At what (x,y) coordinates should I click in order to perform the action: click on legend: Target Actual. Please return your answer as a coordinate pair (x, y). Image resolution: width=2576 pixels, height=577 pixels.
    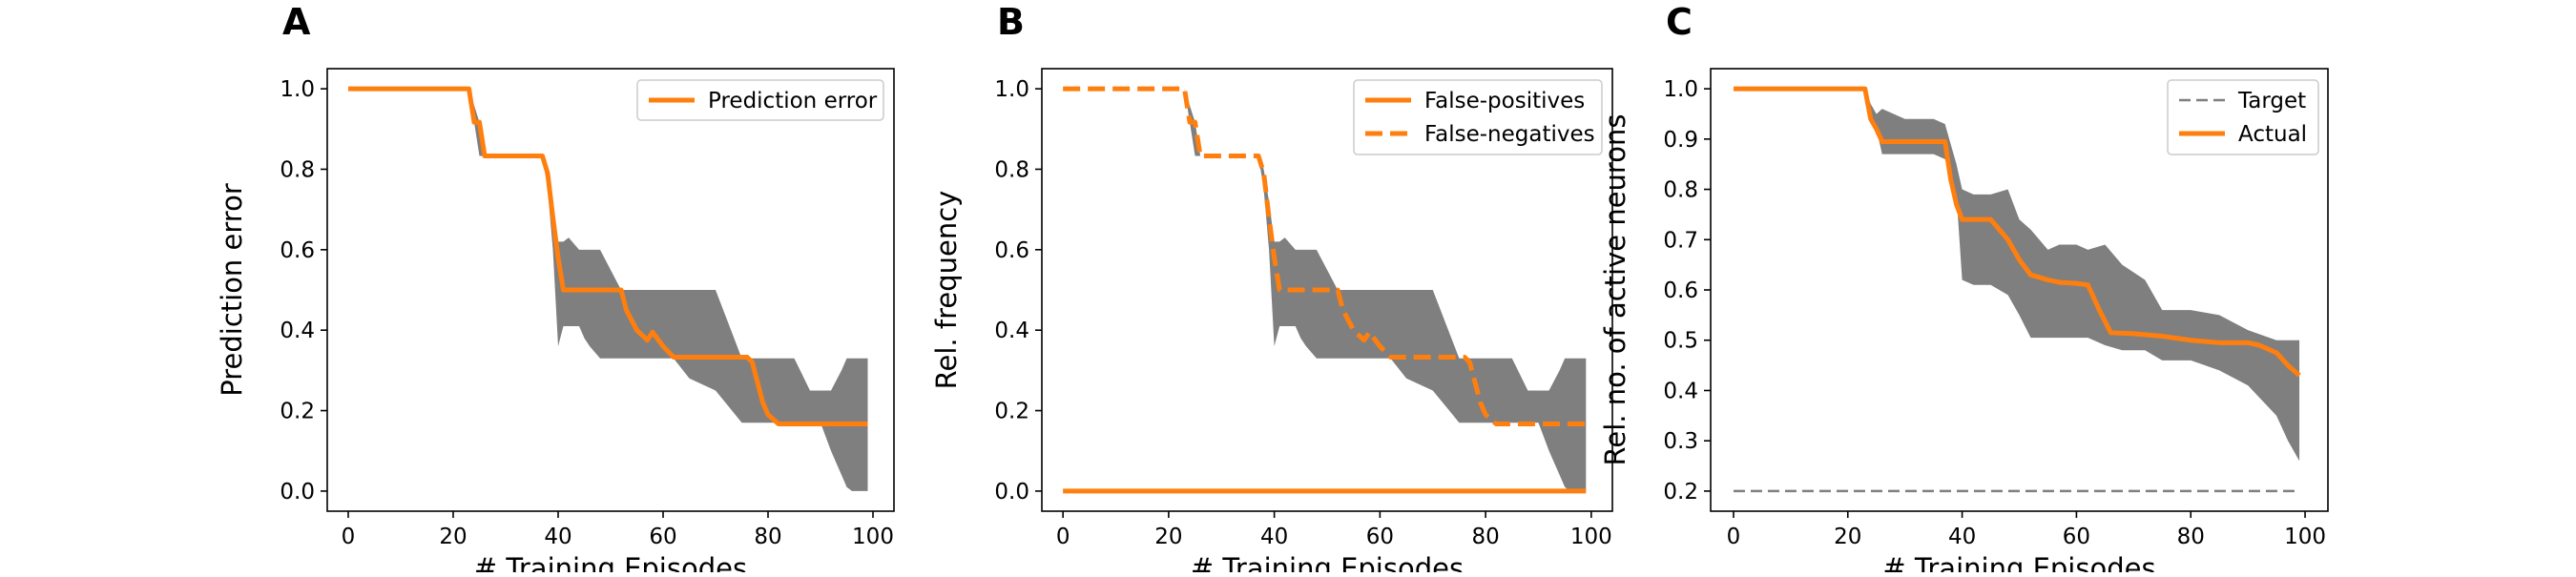
    Looking at the image, I should click on (2243, 117).